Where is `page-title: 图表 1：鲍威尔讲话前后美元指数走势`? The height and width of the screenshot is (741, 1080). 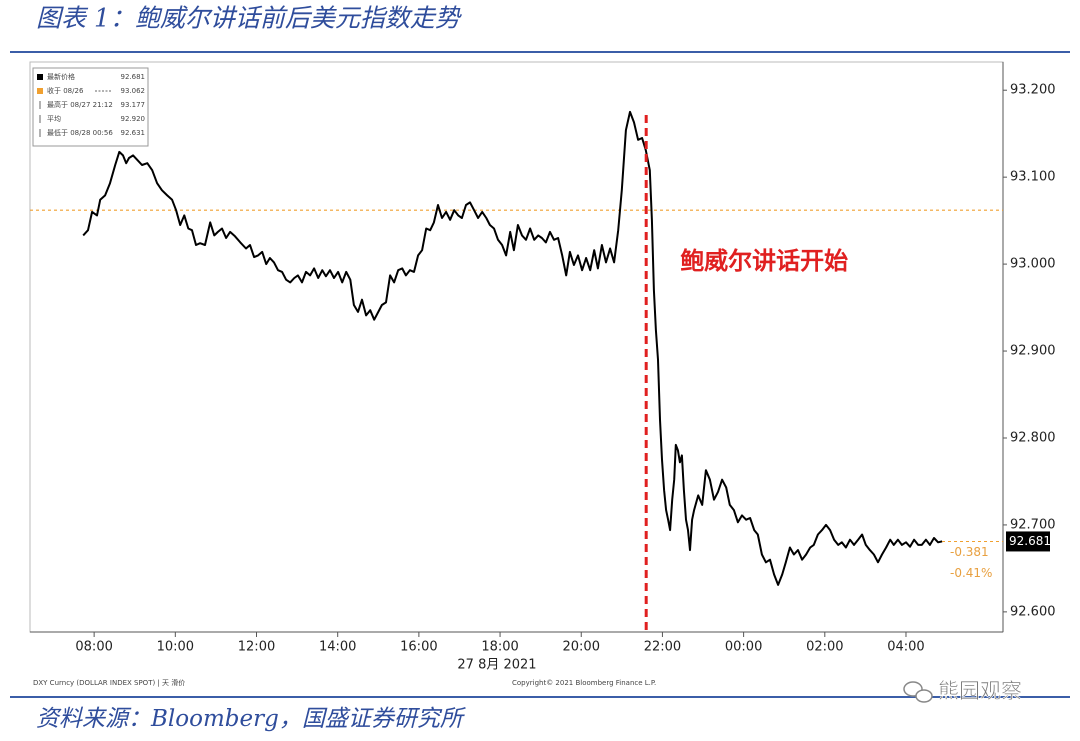 page-title: 图表 1：鲍威尔讲话前后美元指数走势 is located at coordinates (249, 18).